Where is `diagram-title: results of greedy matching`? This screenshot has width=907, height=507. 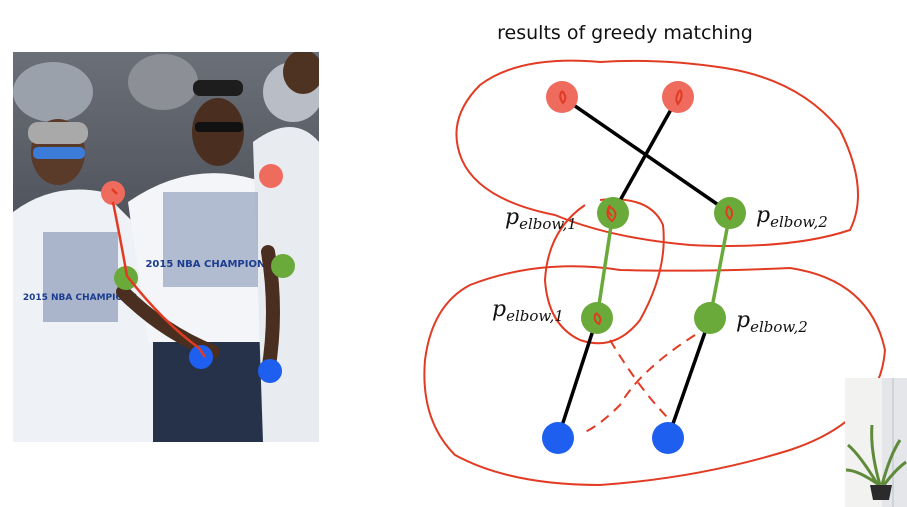
diagram-title: results of greedy matching is located at coordinates (625, 33).